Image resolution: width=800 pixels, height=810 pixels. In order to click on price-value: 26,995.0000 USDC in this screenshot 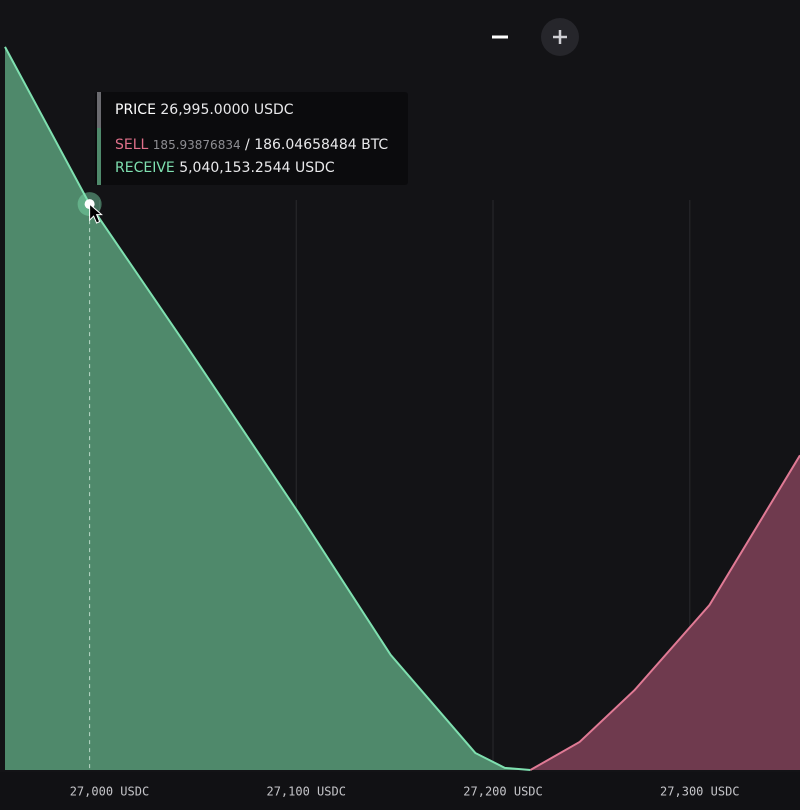, I will do `click(226, 110)`.